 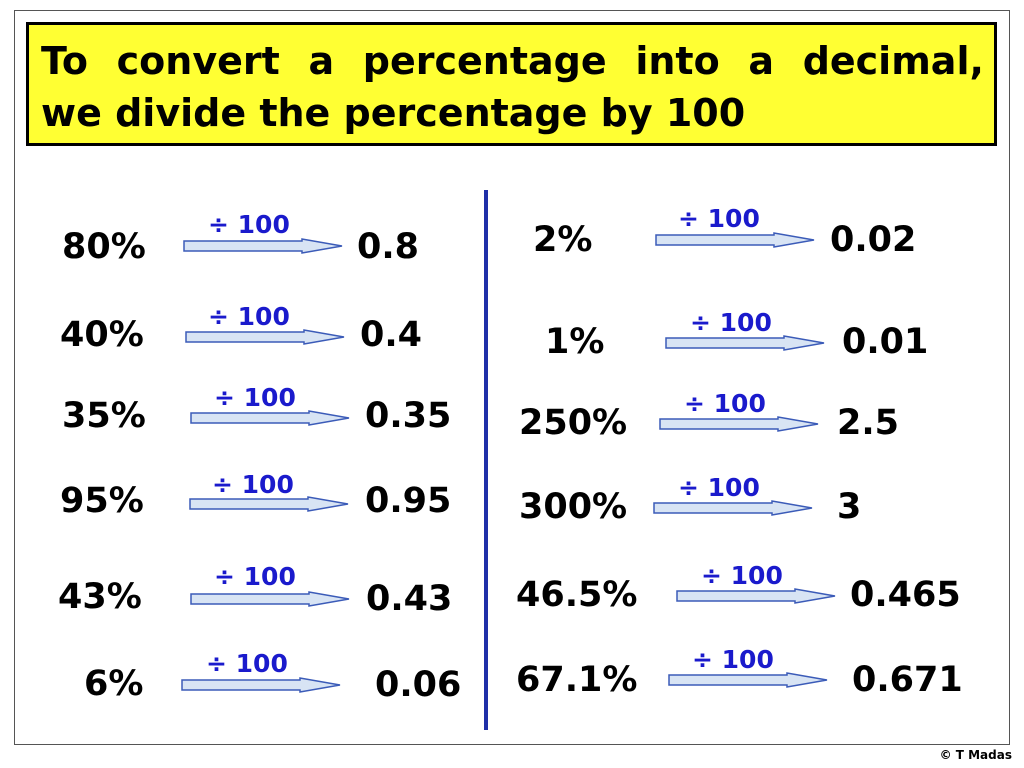 I want to click on title-line-2: we divide the percentage by 100, so click(x=393, y=113).